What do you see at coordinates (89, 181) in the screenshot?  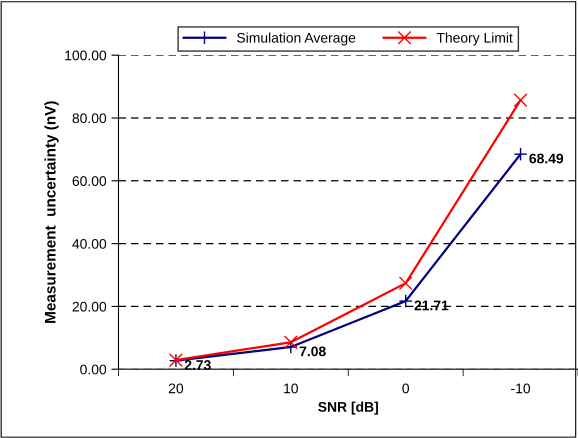 I see `y-tick-label: 60.00` at bounding box center [89, 181].